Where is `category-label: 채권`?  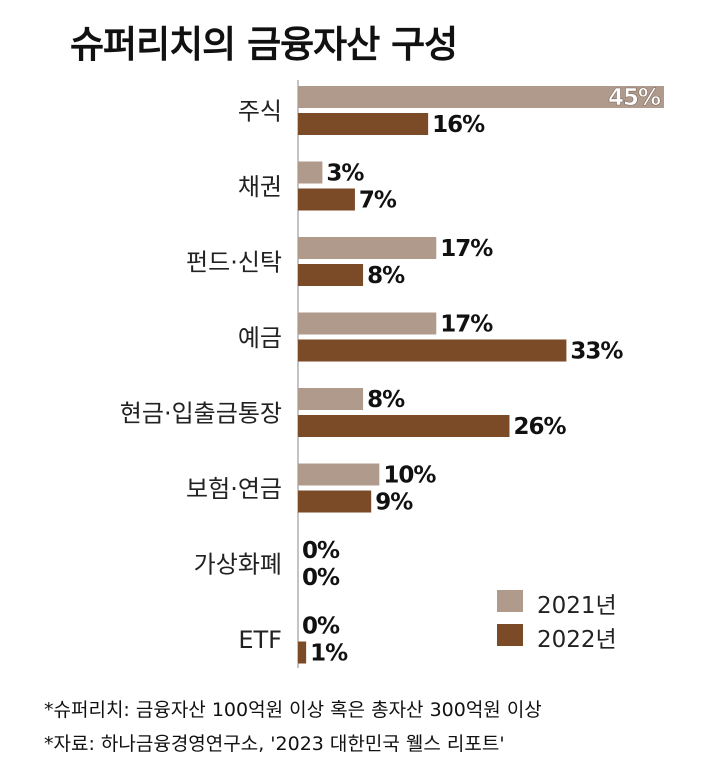 category-label: 채권 is located at coordinates (260, 187).